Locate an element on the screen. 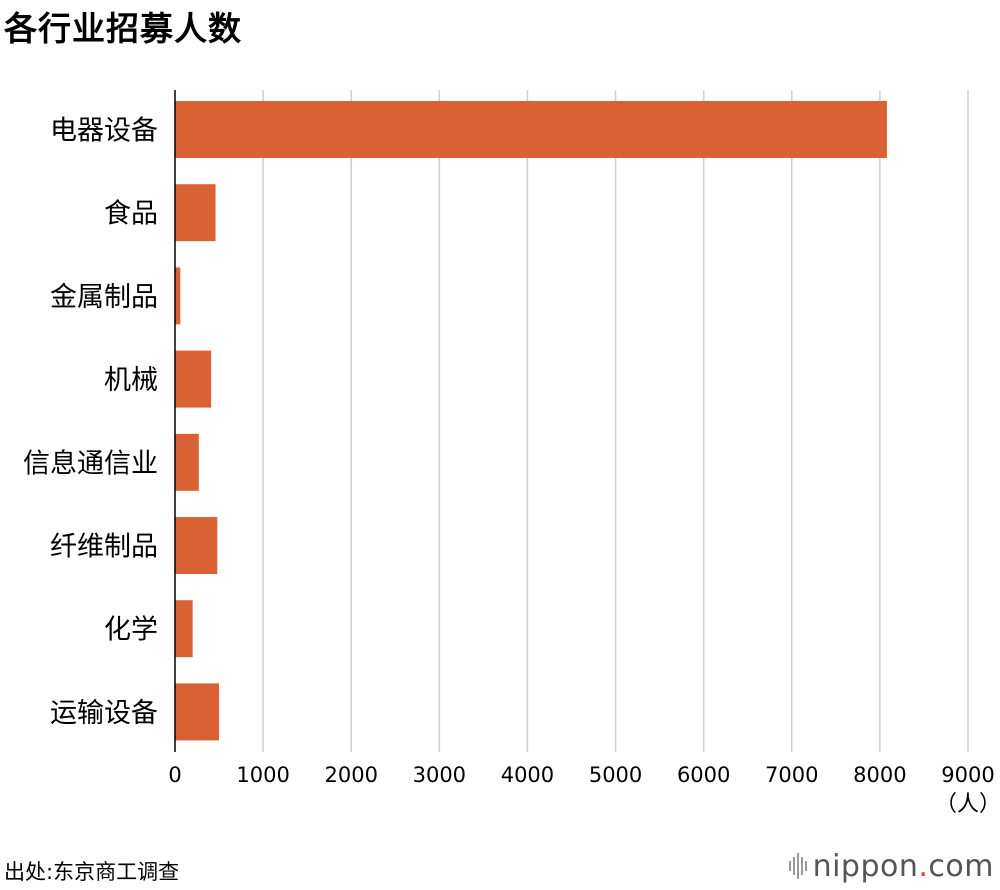 The width and height of the screenshot is (1000, 890). logo-suffix: com is located at coordinates (961, 866).